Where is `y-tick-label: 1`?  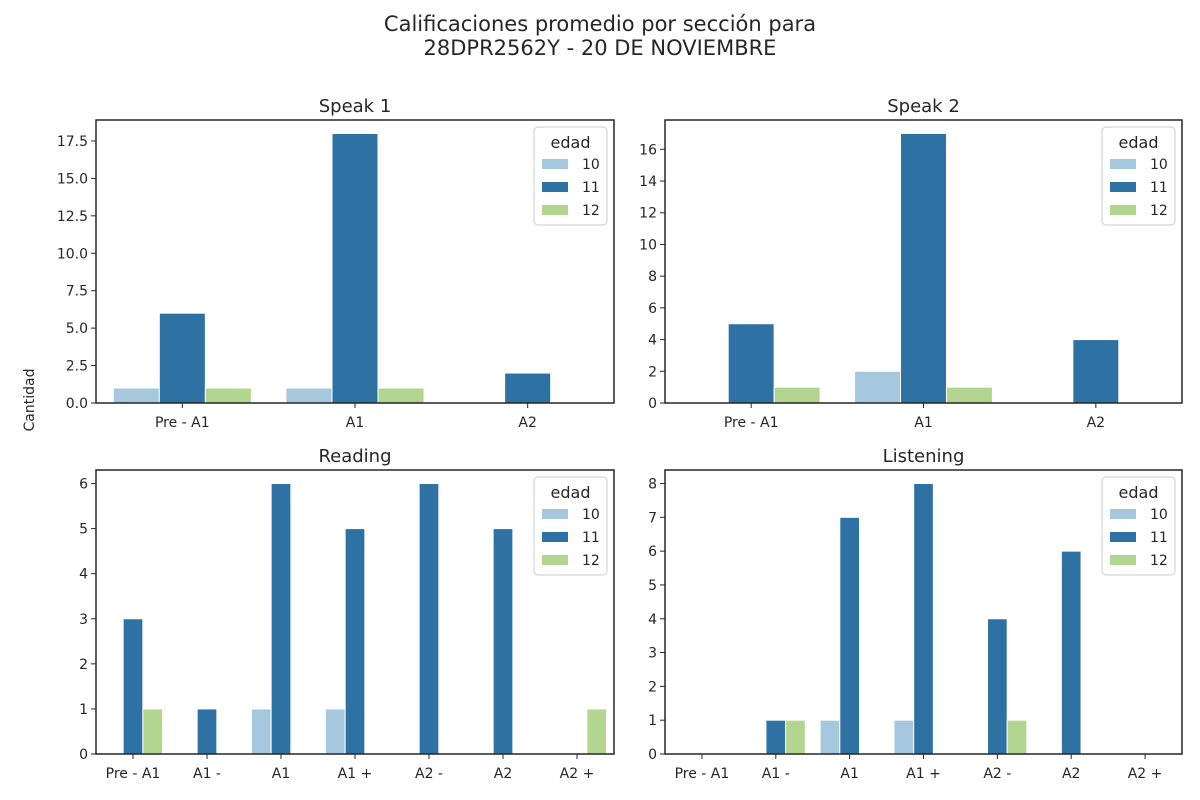 y-tick-label: 1 is located at coordinates (652, 721).